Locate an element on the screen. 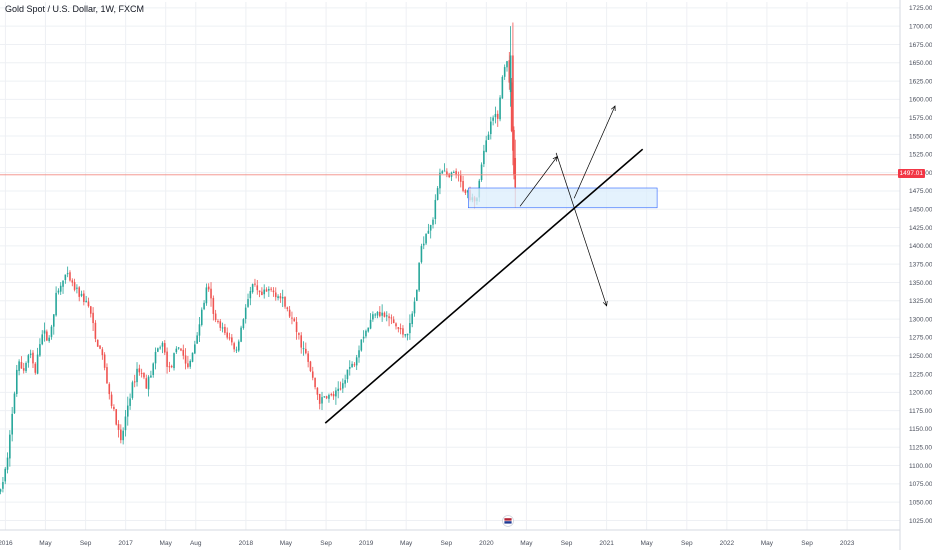  x-tick-label: 2019 is located at coordinates (366, 543).